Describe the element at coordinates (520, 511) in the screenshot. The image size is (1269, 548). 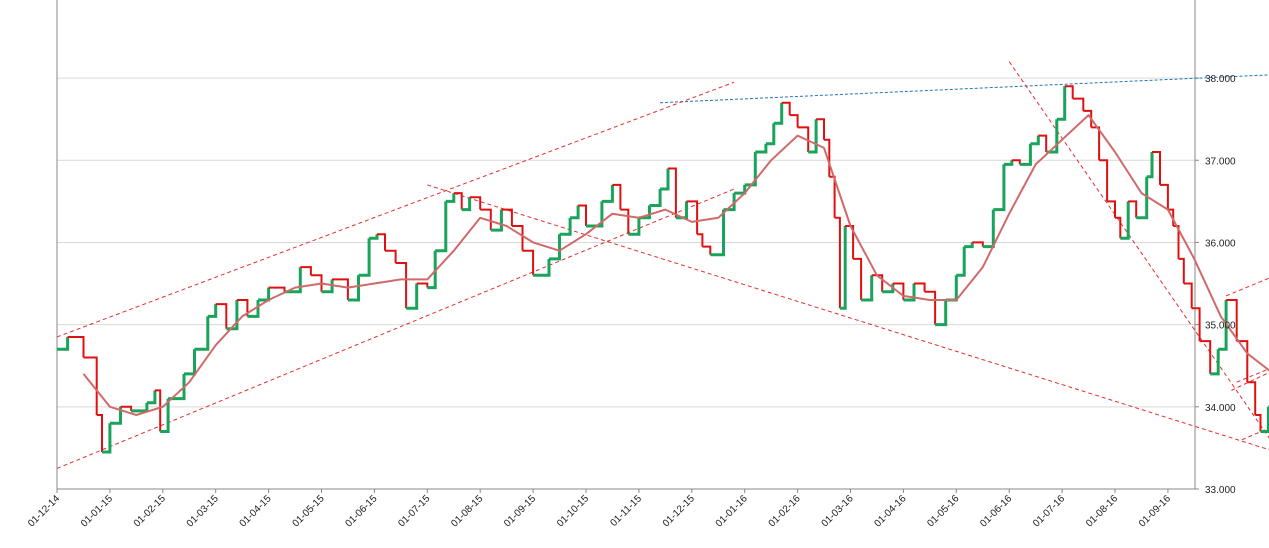
I see `x-tick-label: 01-09-15` at that location.